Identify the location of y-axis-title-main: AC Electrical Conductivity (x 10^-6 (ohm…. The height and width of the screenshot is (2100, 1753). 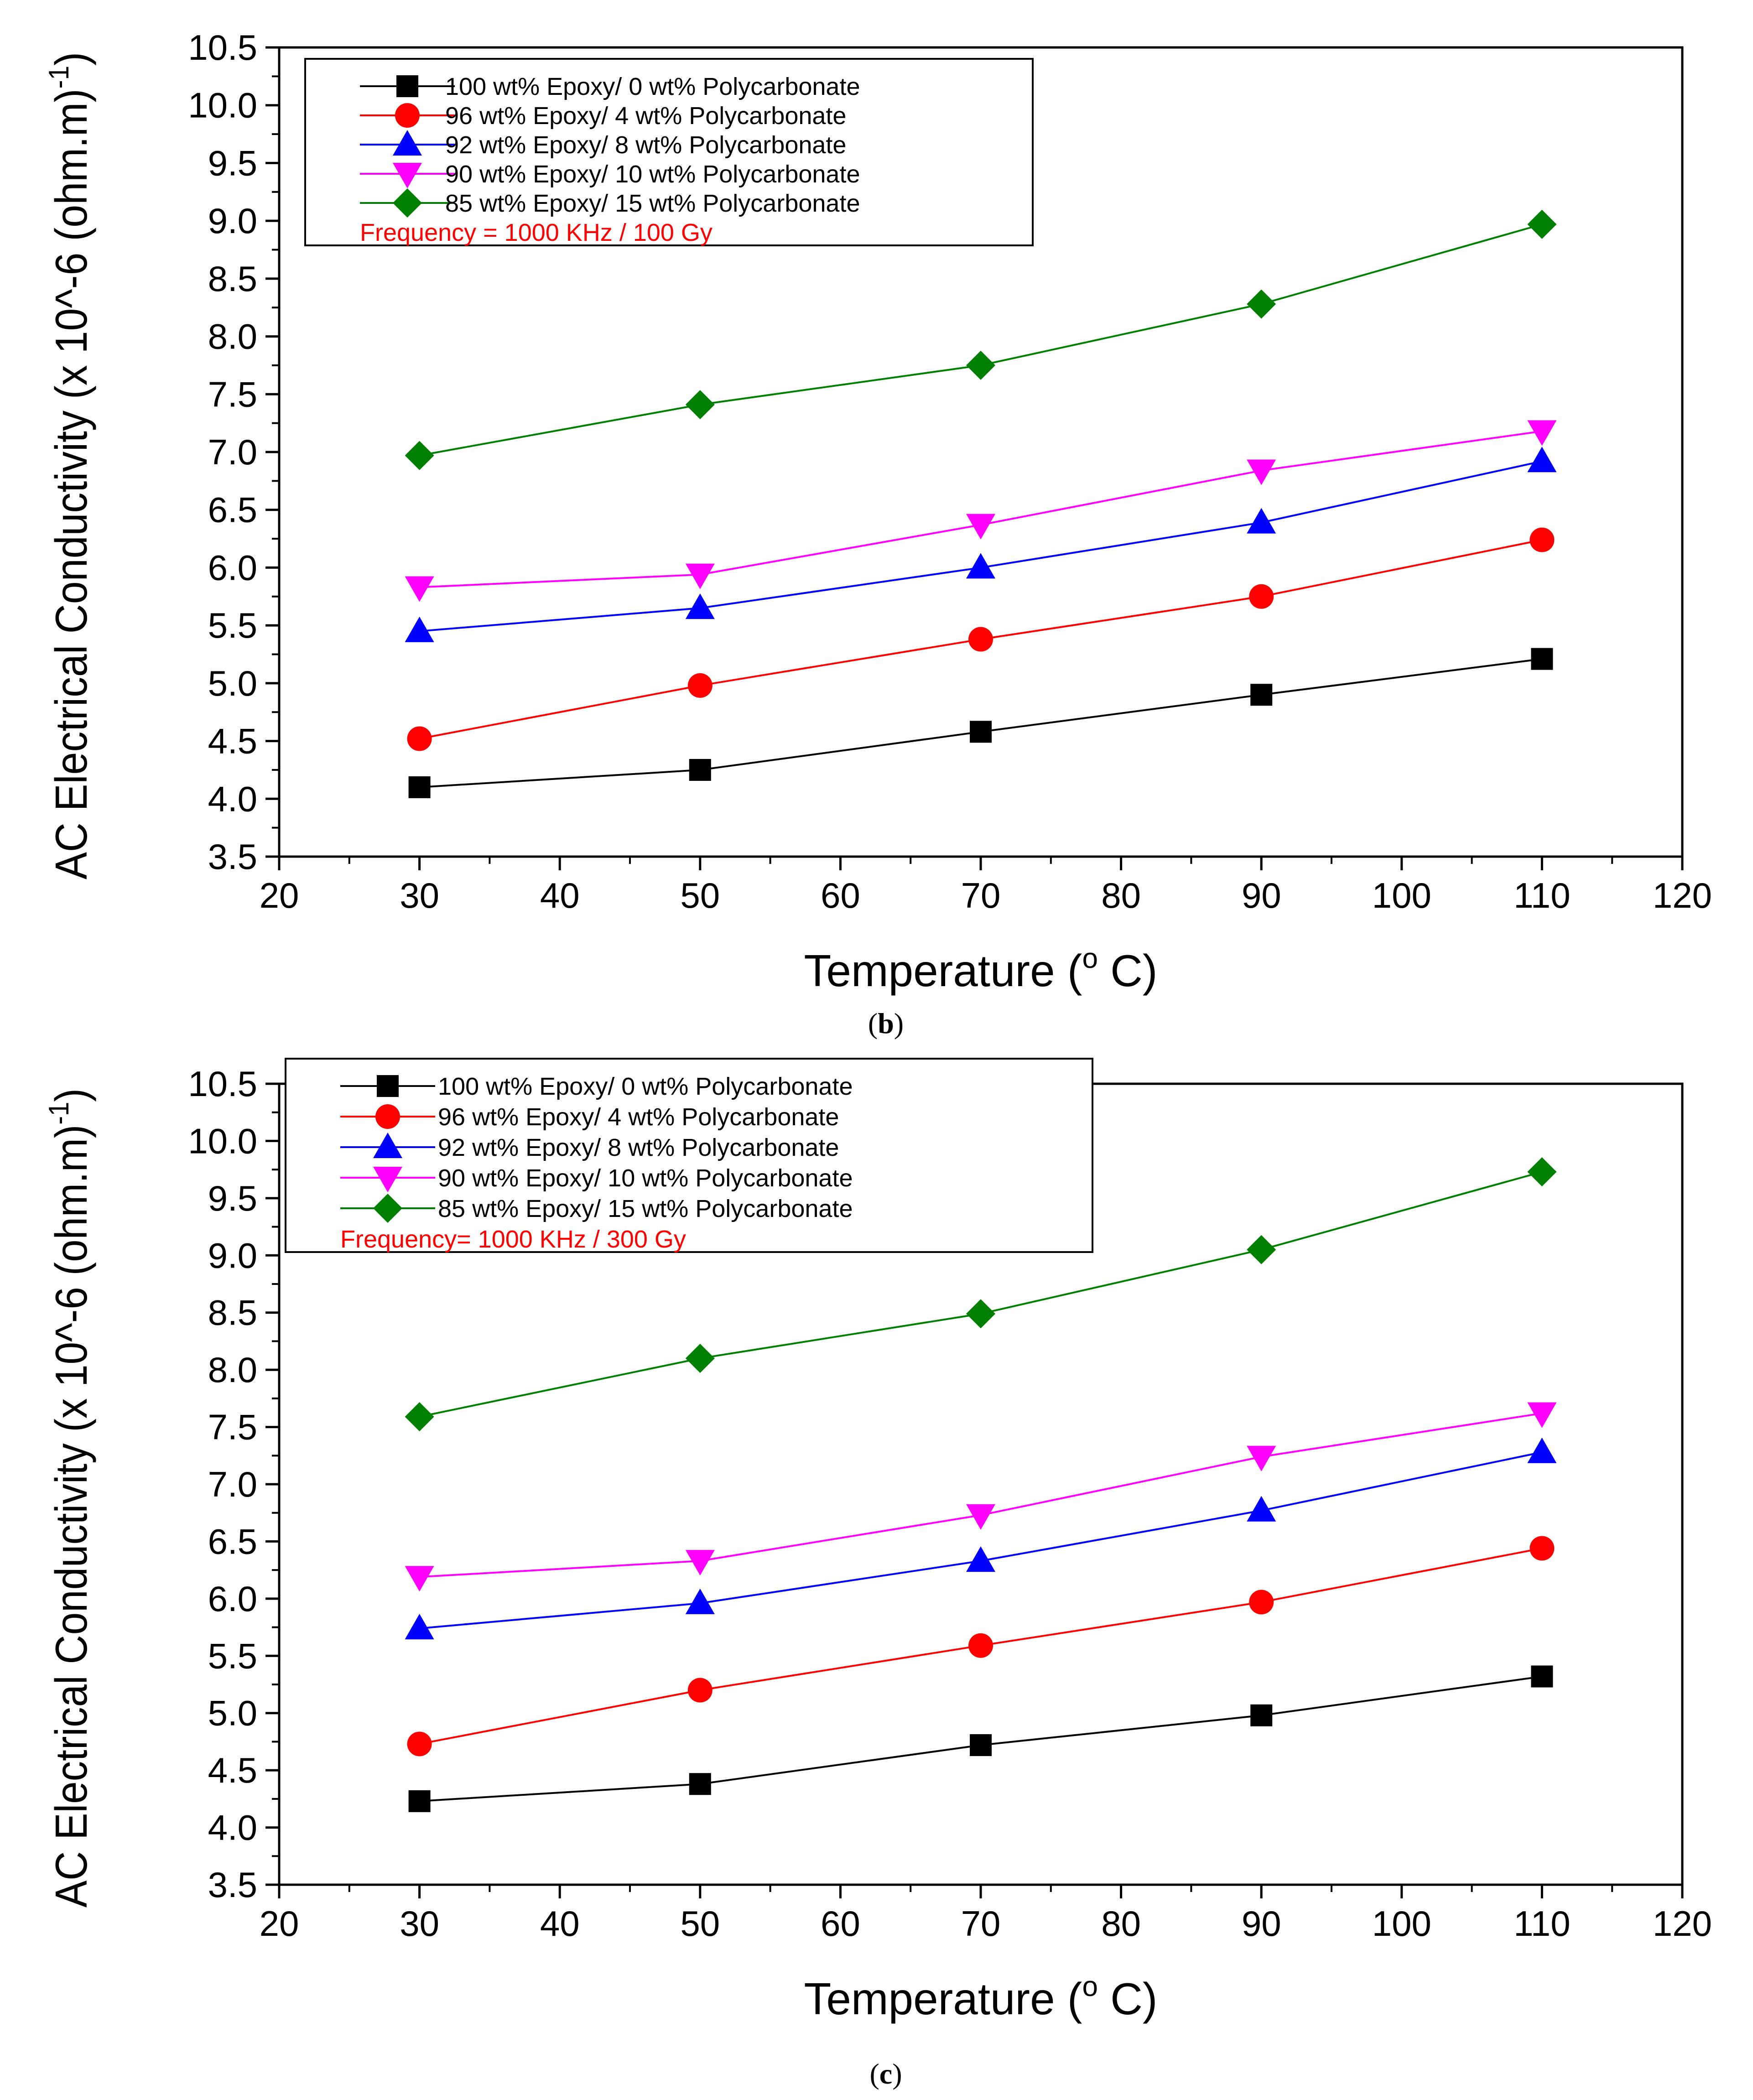
(71, 484).